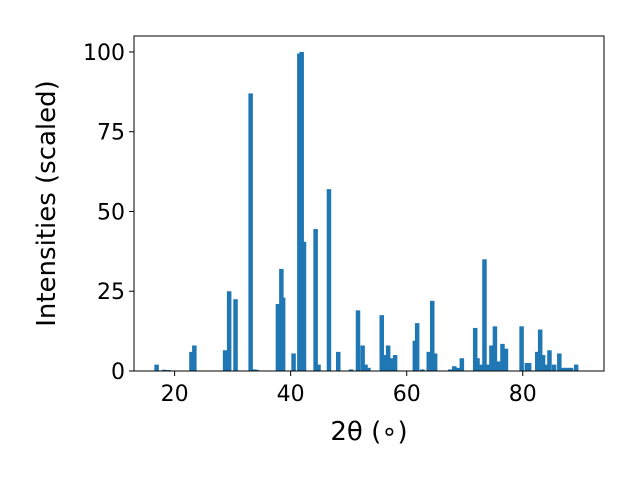 Image resolution: width=640 pixels, height=480 pixels. Describe the element at coordinates (47, 203) in the screenshot. I see `y-axis-label: Intensities (scaled)` at that location.